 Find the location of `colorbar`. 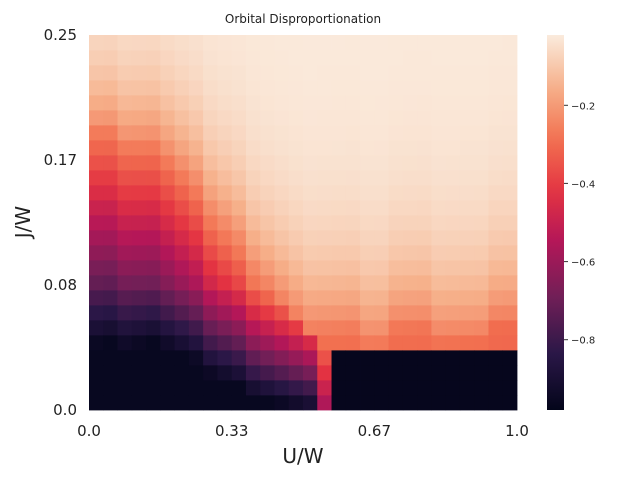

colorbar is located at coordinates (555, 222).